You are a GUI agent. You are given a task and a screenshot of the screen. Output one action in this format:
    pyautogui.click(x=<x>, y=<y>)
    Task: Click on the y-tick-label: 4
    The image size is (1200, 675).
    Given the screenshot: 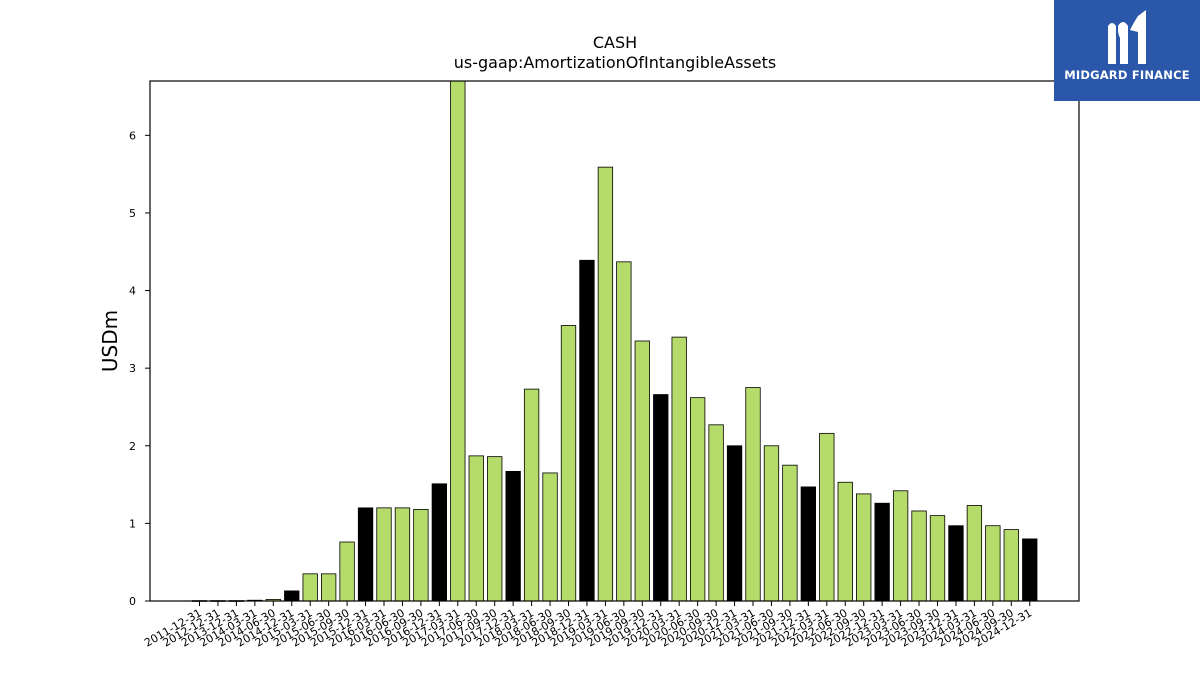 What is the action you would take?
    pyautogui.click(x=132, y=291)
    